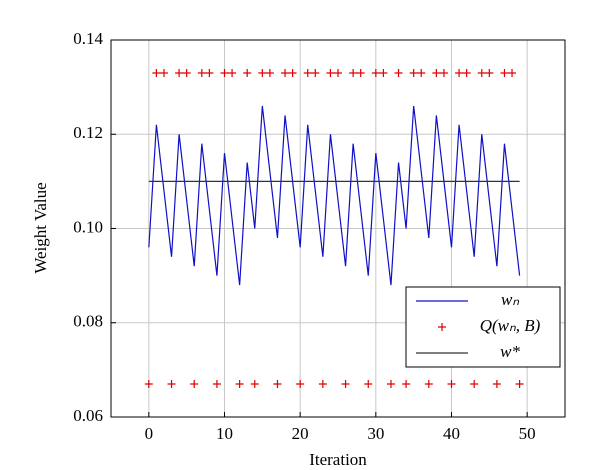 This screenshot has height=470, width=594. What do you see at coordinates (40, 227) in the screenshot?
I see `y-axis-label: Weight Value` at bounding box center [40, 227].